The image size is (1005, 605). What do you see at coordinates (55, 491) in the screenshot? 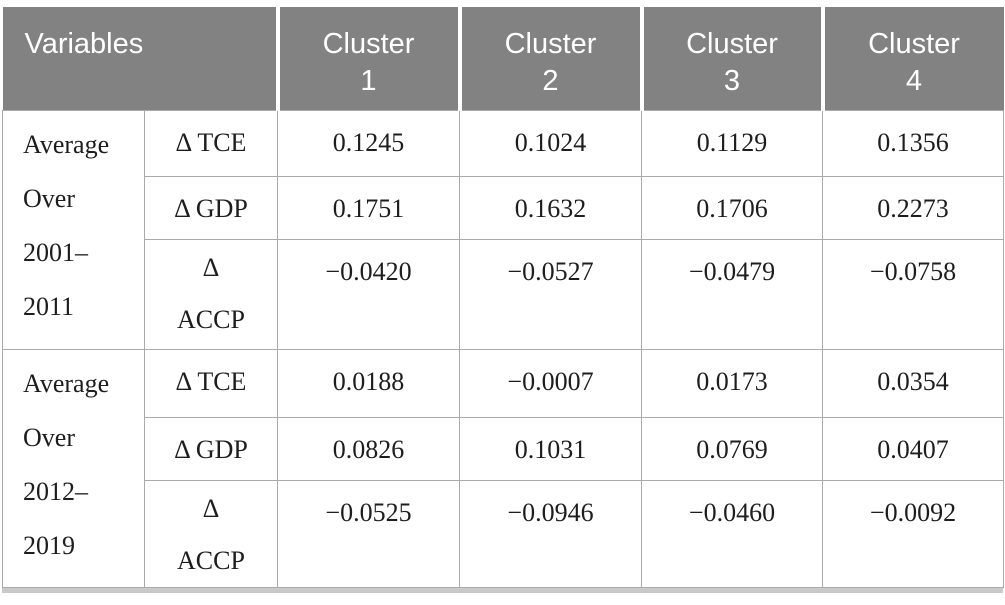
I see `label-line: 2012–` at bounding box center [55, 491].